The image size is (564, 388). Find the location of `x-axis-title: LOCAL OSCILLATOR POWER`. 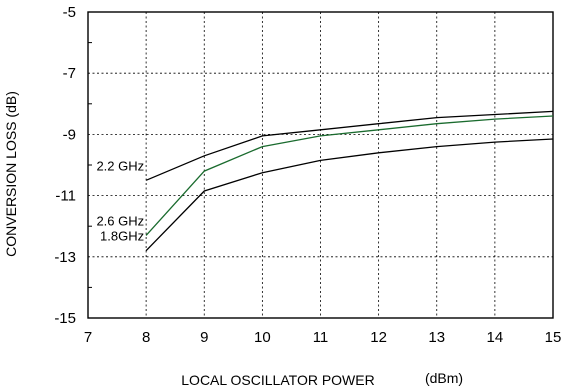

x-axis-title: LOCAL OSCILLATOR POWER is located at coordinates (277, 380).